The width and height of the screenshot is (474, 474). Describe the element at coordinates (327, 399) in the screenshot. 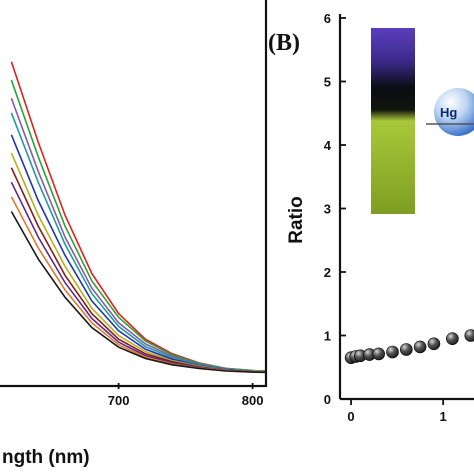

I see `panel-b-y-tick-label: 0` at that location.